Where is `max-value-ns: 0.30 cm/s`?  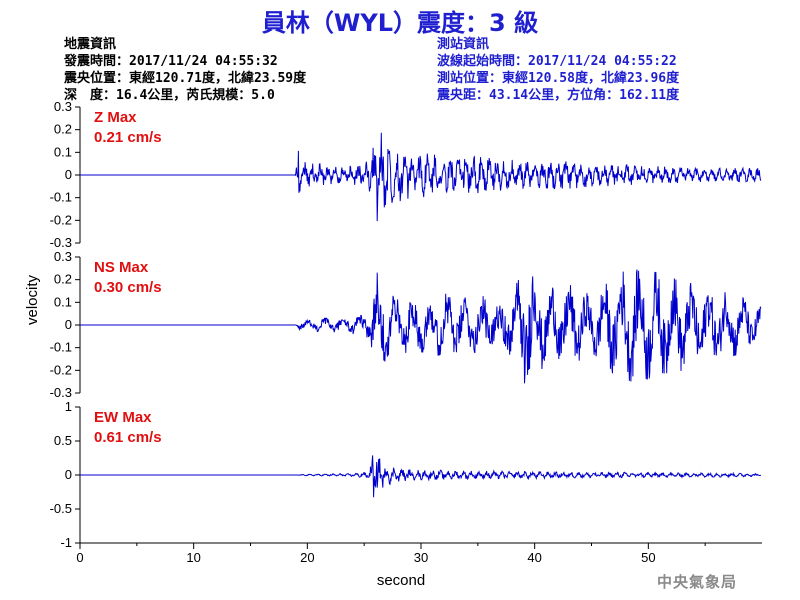
max-value-ns: 0.30 cm/s is located at coordinates (128, 287).